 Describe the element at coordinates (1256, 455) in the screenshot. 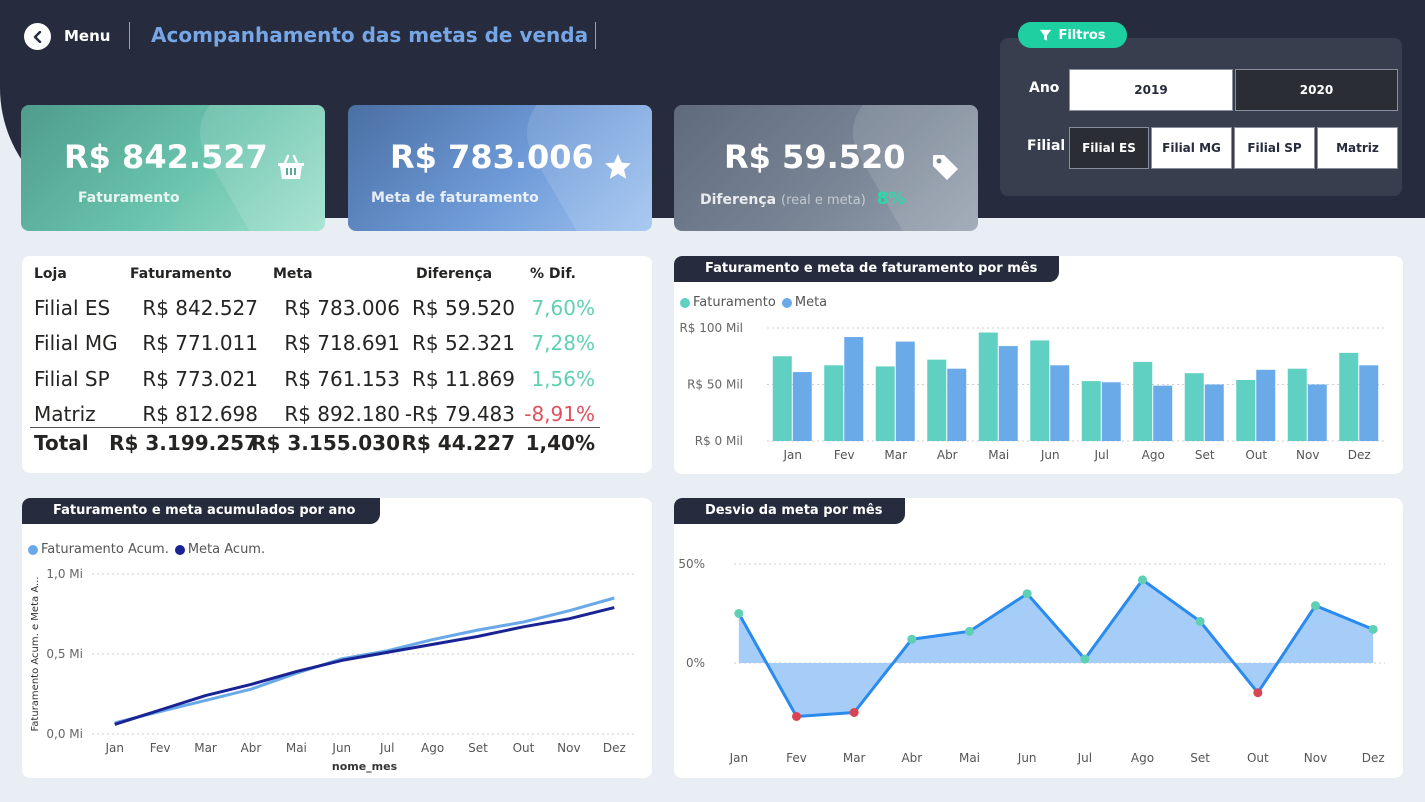

I see `x-tick-label: Out` at that location.